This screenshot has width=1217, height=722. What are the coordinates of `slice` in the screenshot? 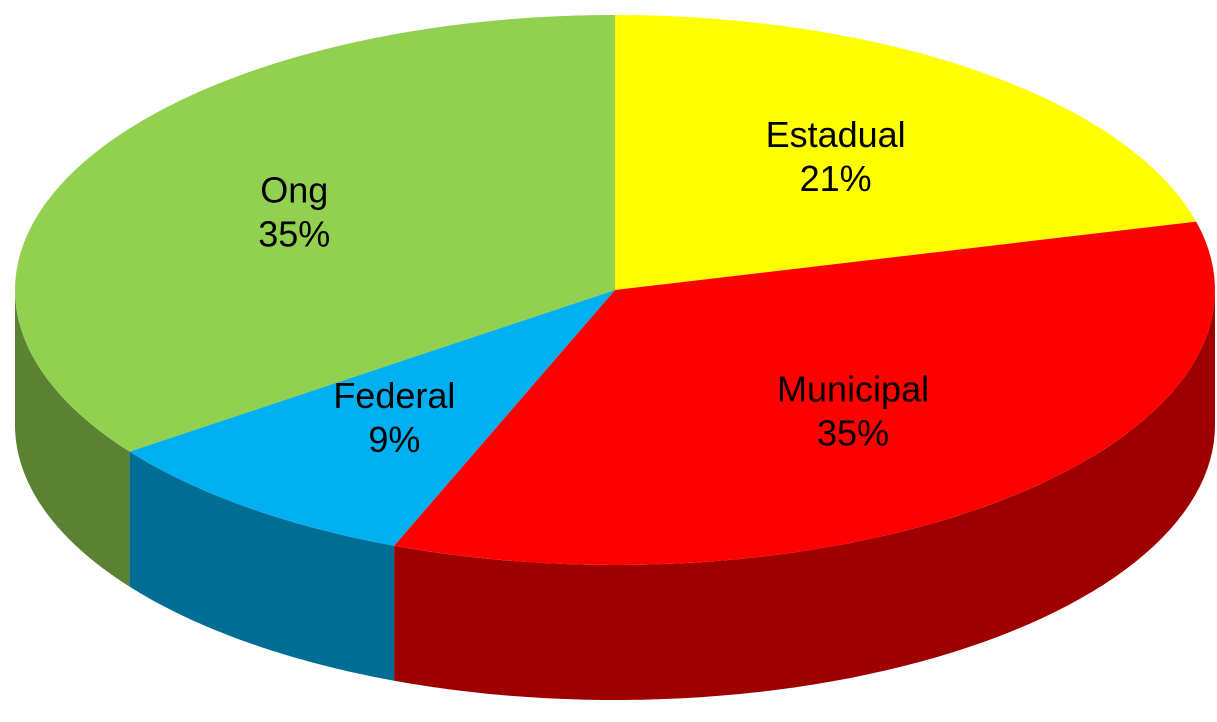 It's located at (372, 418).